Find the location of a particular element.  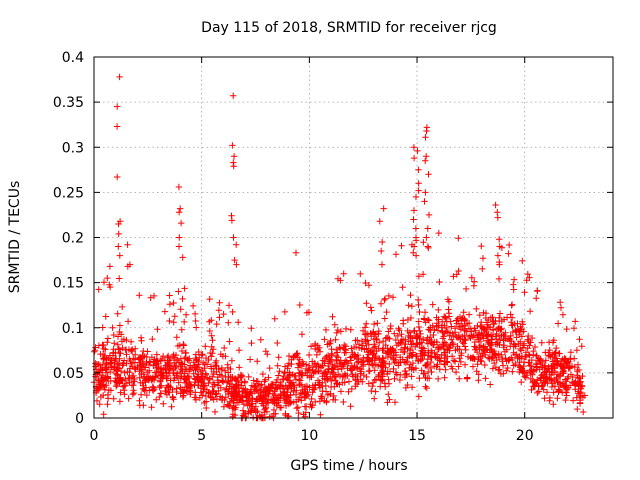

y-tick-label: 0 is located at coordinates (79, 419).